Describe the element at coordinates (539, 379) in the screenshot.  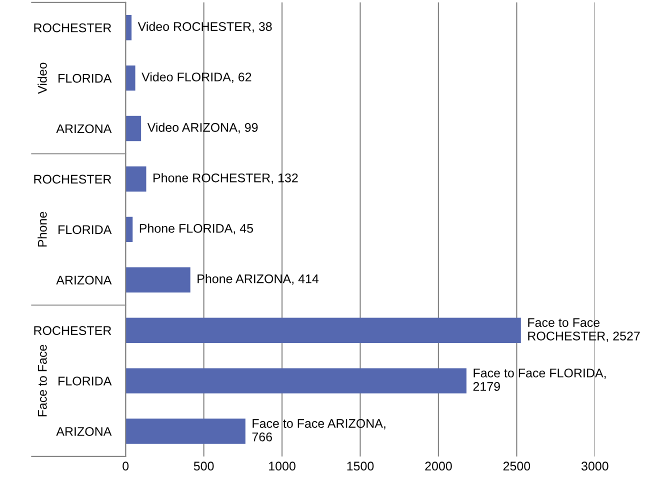
I see `data-label: Face to Face FLORIDA, 2179` at that location.